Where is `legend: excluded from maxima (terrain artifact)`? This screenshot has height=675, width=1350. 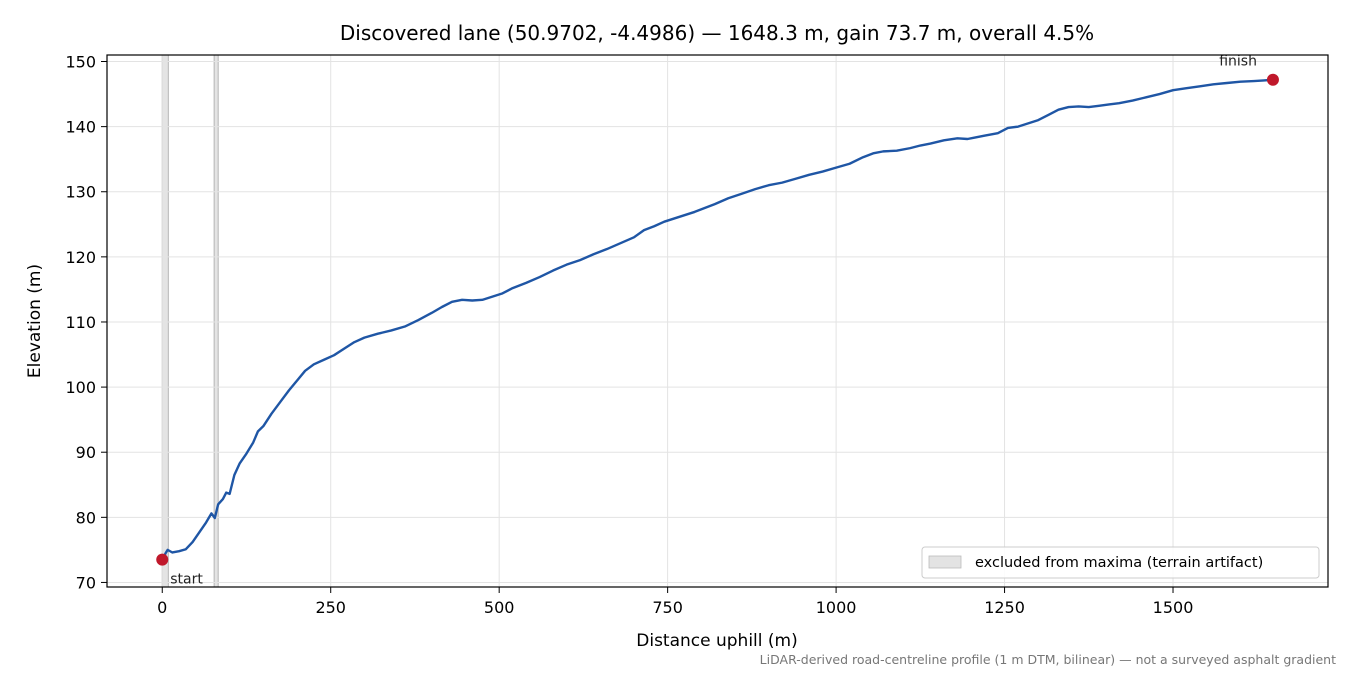 legend: excluded from maxima (terrain artifact) is located at coordinates (1120, 562).